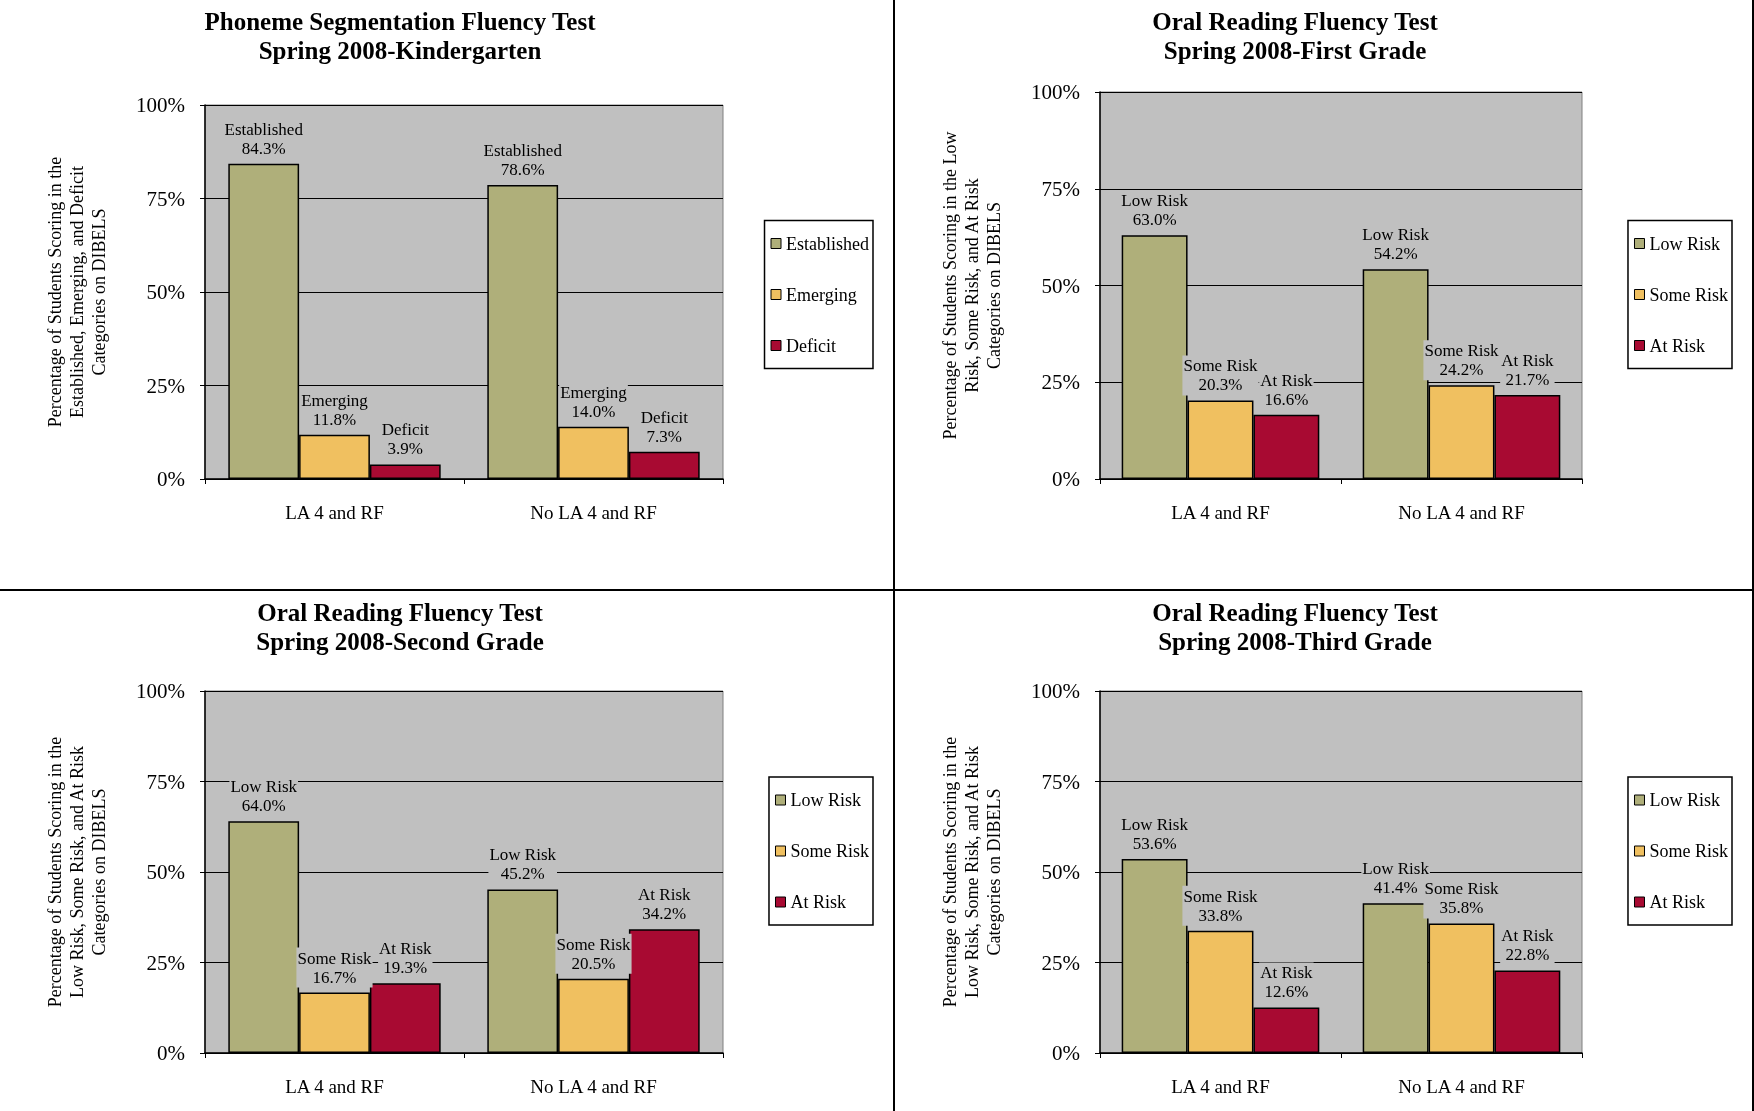 Image resolution: width=1754 pixels, height=1111 pixels. Describe the element at coordinates (1154, 843) in the screenshot. I see `data-label: 53.6%` at that location.